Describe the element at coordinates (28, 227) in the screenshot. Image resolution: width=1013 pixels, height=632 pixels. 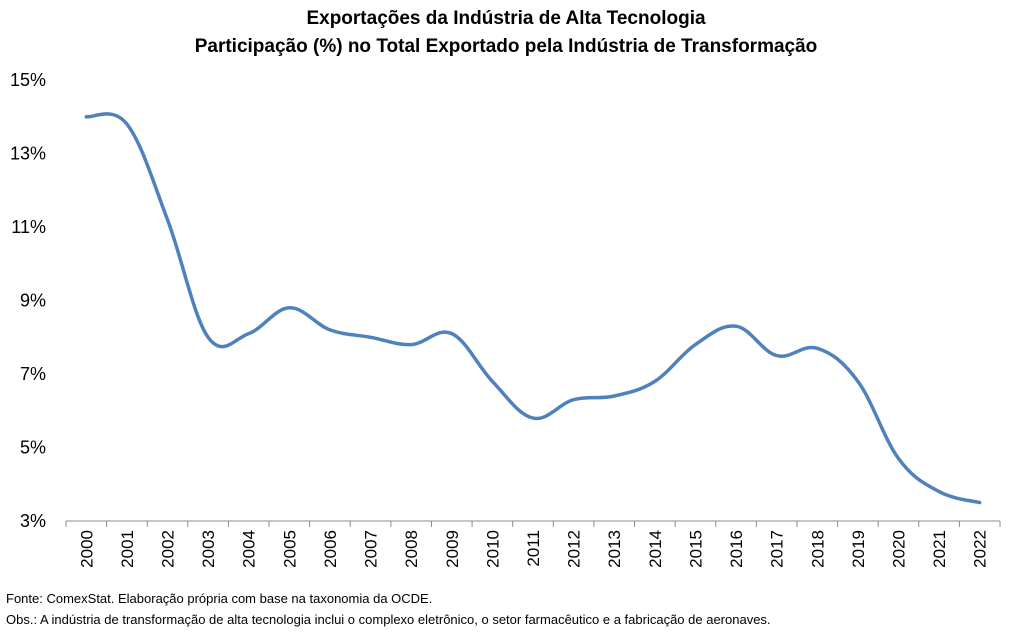
I see `y-tick-label: 11%` at that location.